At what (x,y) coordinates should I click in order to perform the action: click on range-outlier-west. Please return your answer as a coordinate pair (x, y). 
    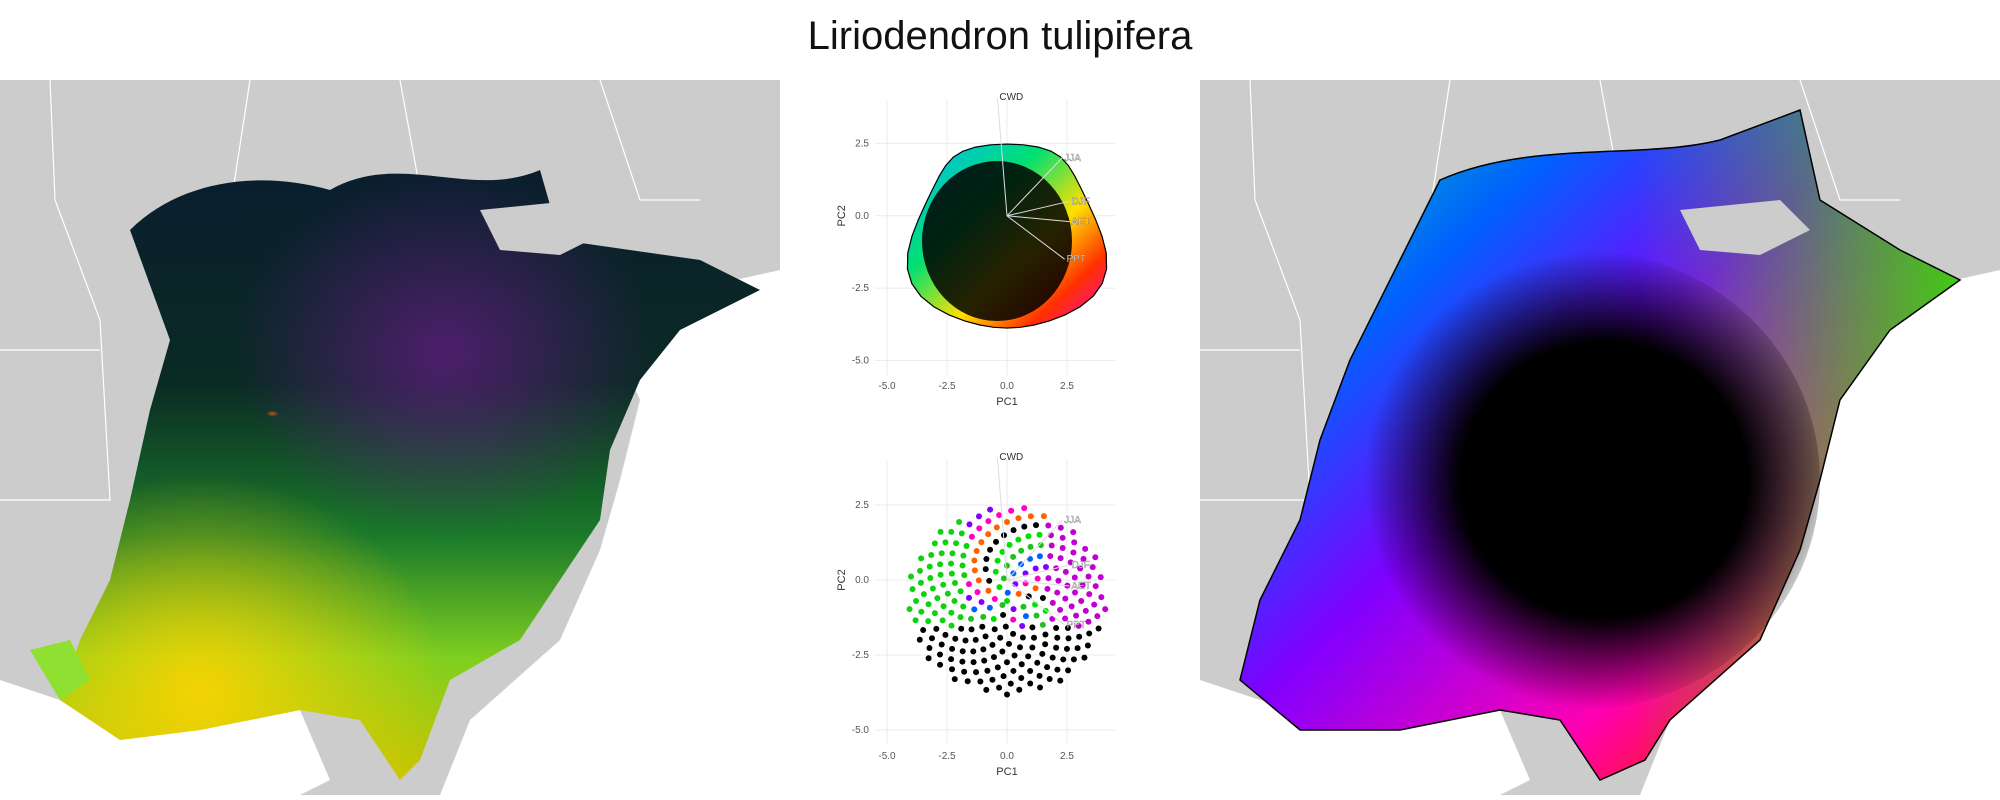
    Looking at the image, I should click on (60, 670).